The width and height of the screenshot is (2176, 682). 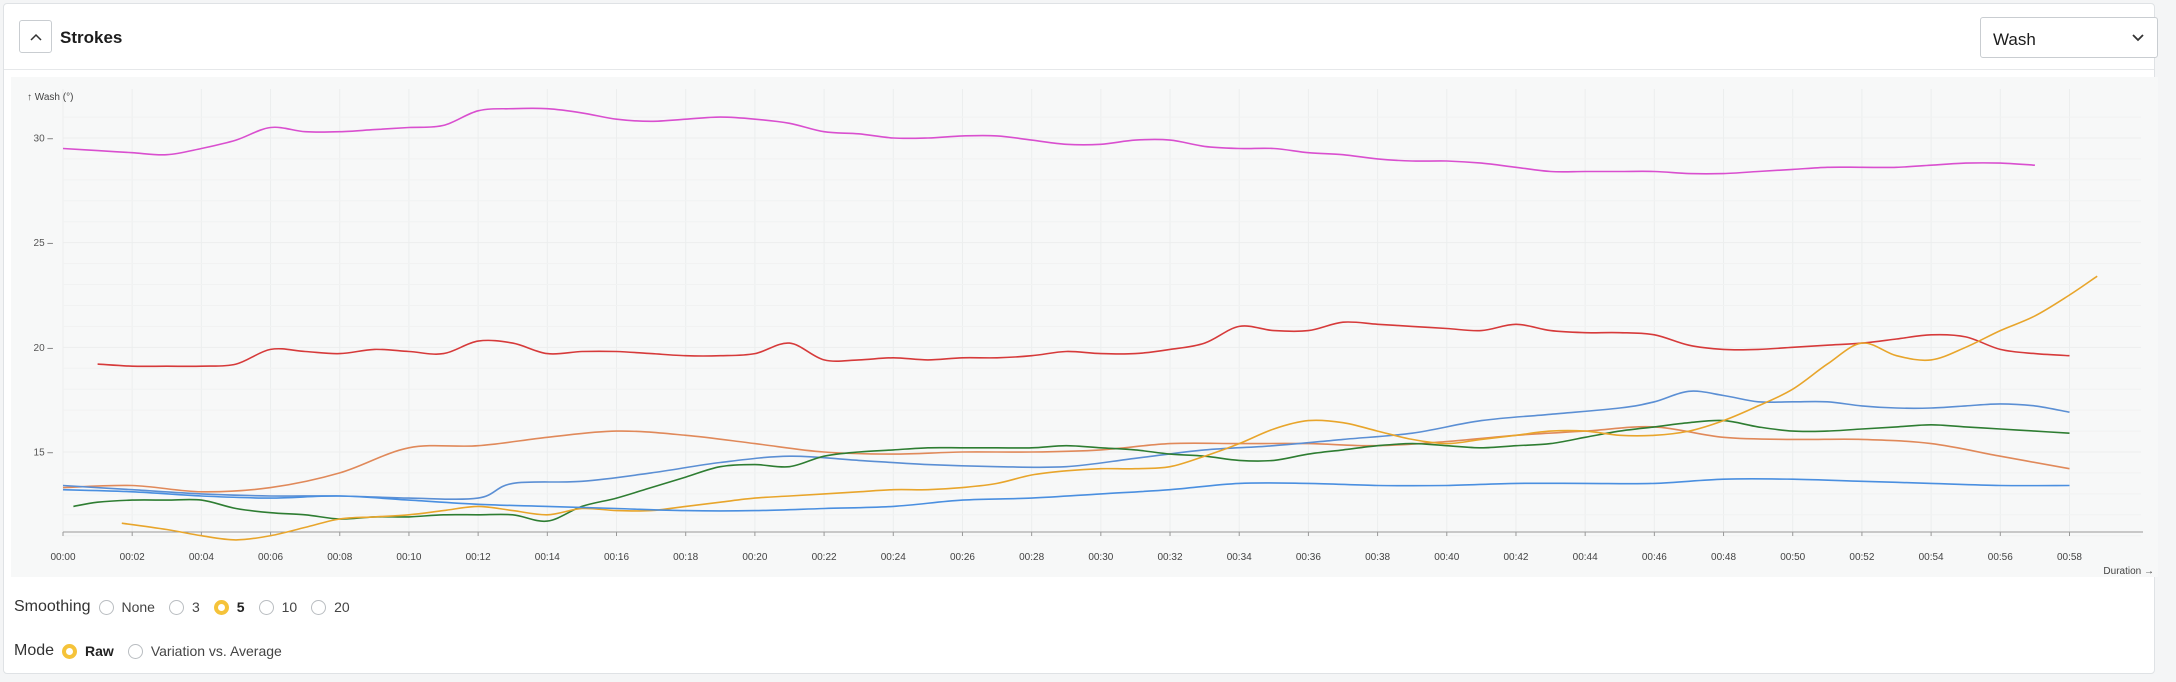 I want to click on x-tick-label: 00:44, so click(x=1585, y=557).